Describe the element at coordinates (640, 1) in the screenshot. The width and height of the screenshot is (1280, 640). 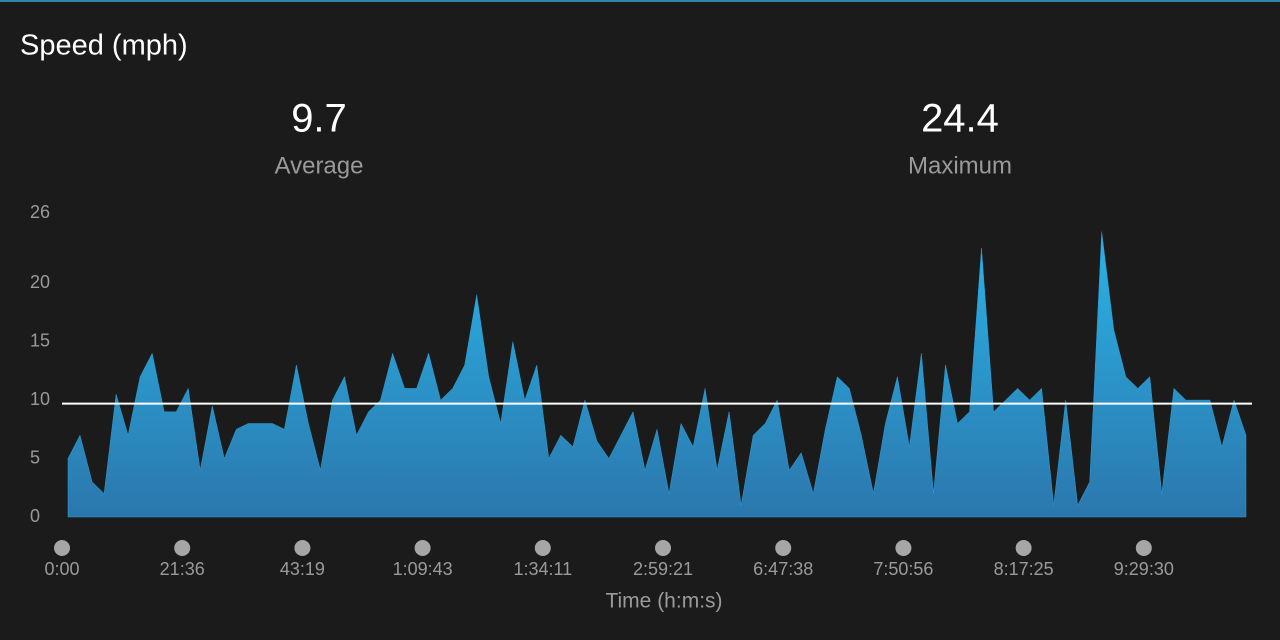
I see `top-border` at that location.